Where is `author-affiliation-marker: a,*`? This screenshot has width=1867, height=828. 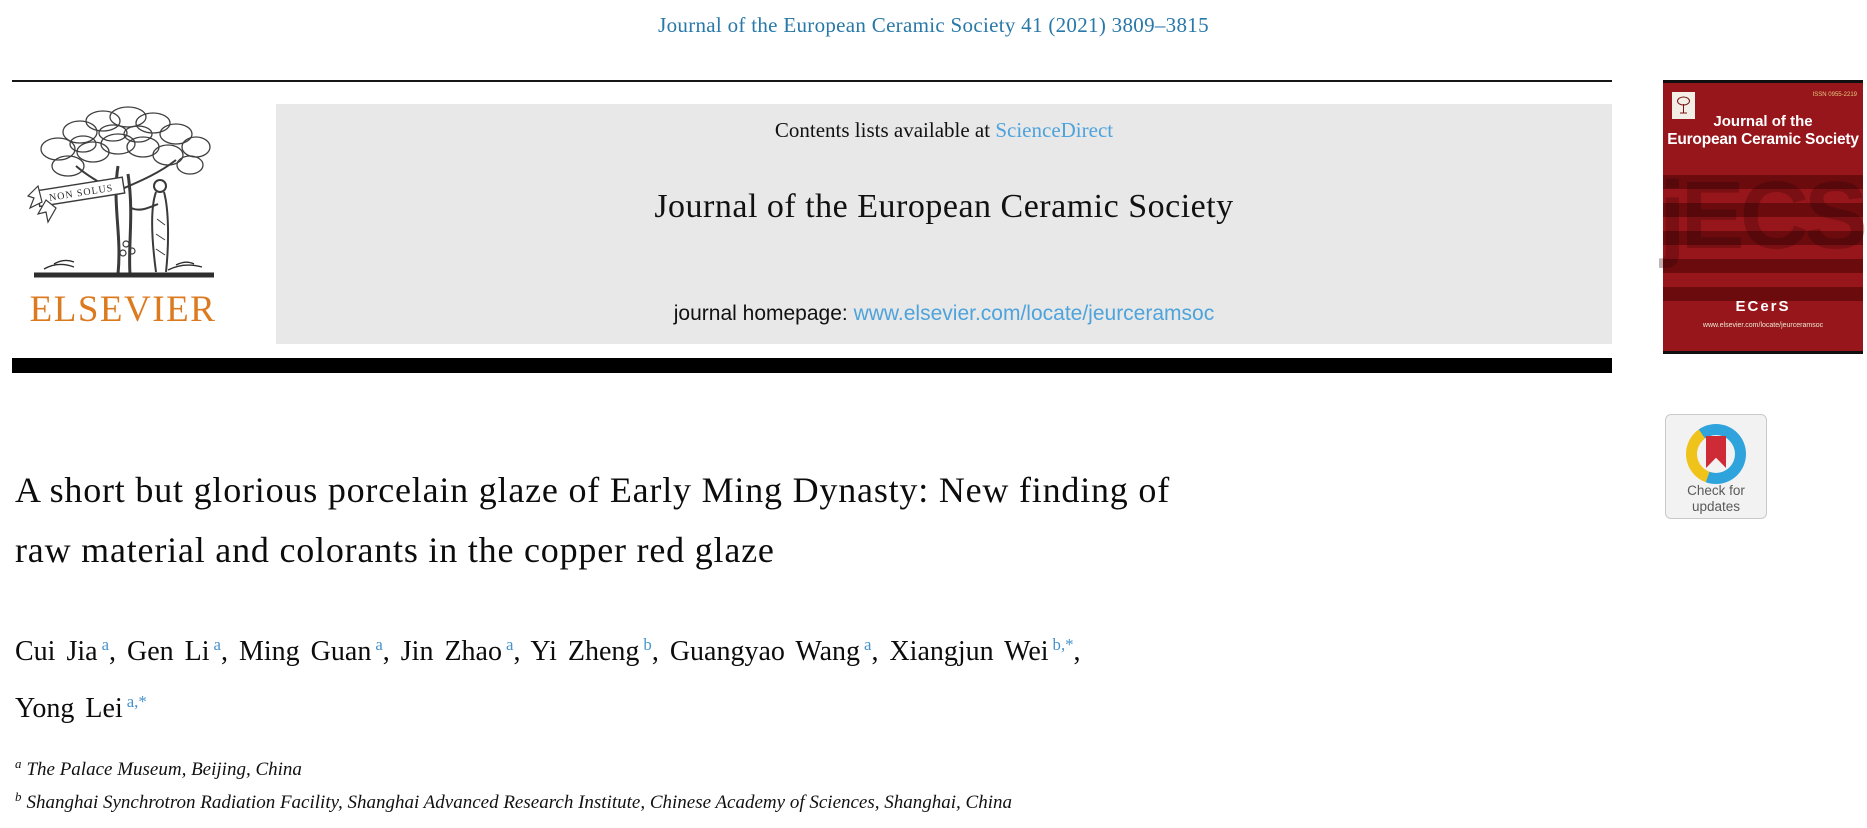
author-affiliation-marker: a,* is located at coordinates (136, 701).